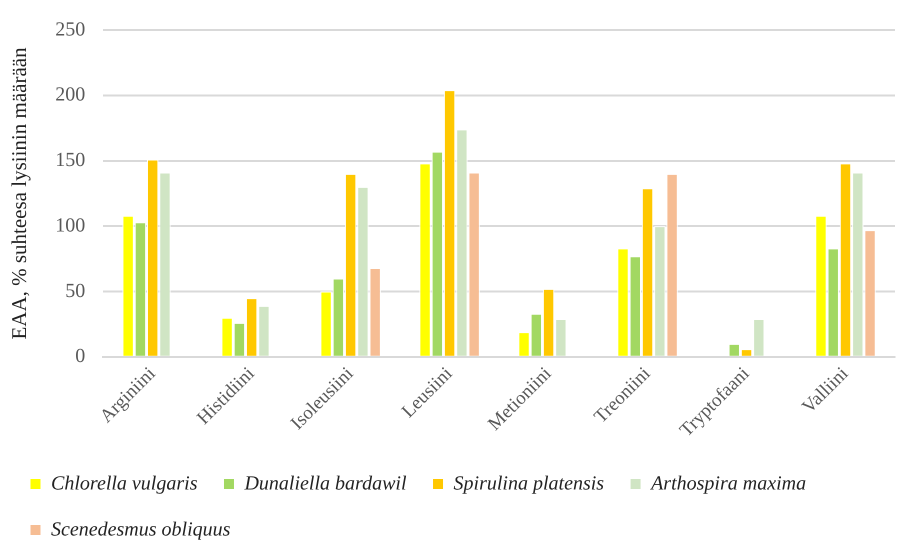 This screenshot has height=556, width=915. I want to click on y-axis-title: EAA, % suhteesa lysiinin määrään, so click(19, 193).